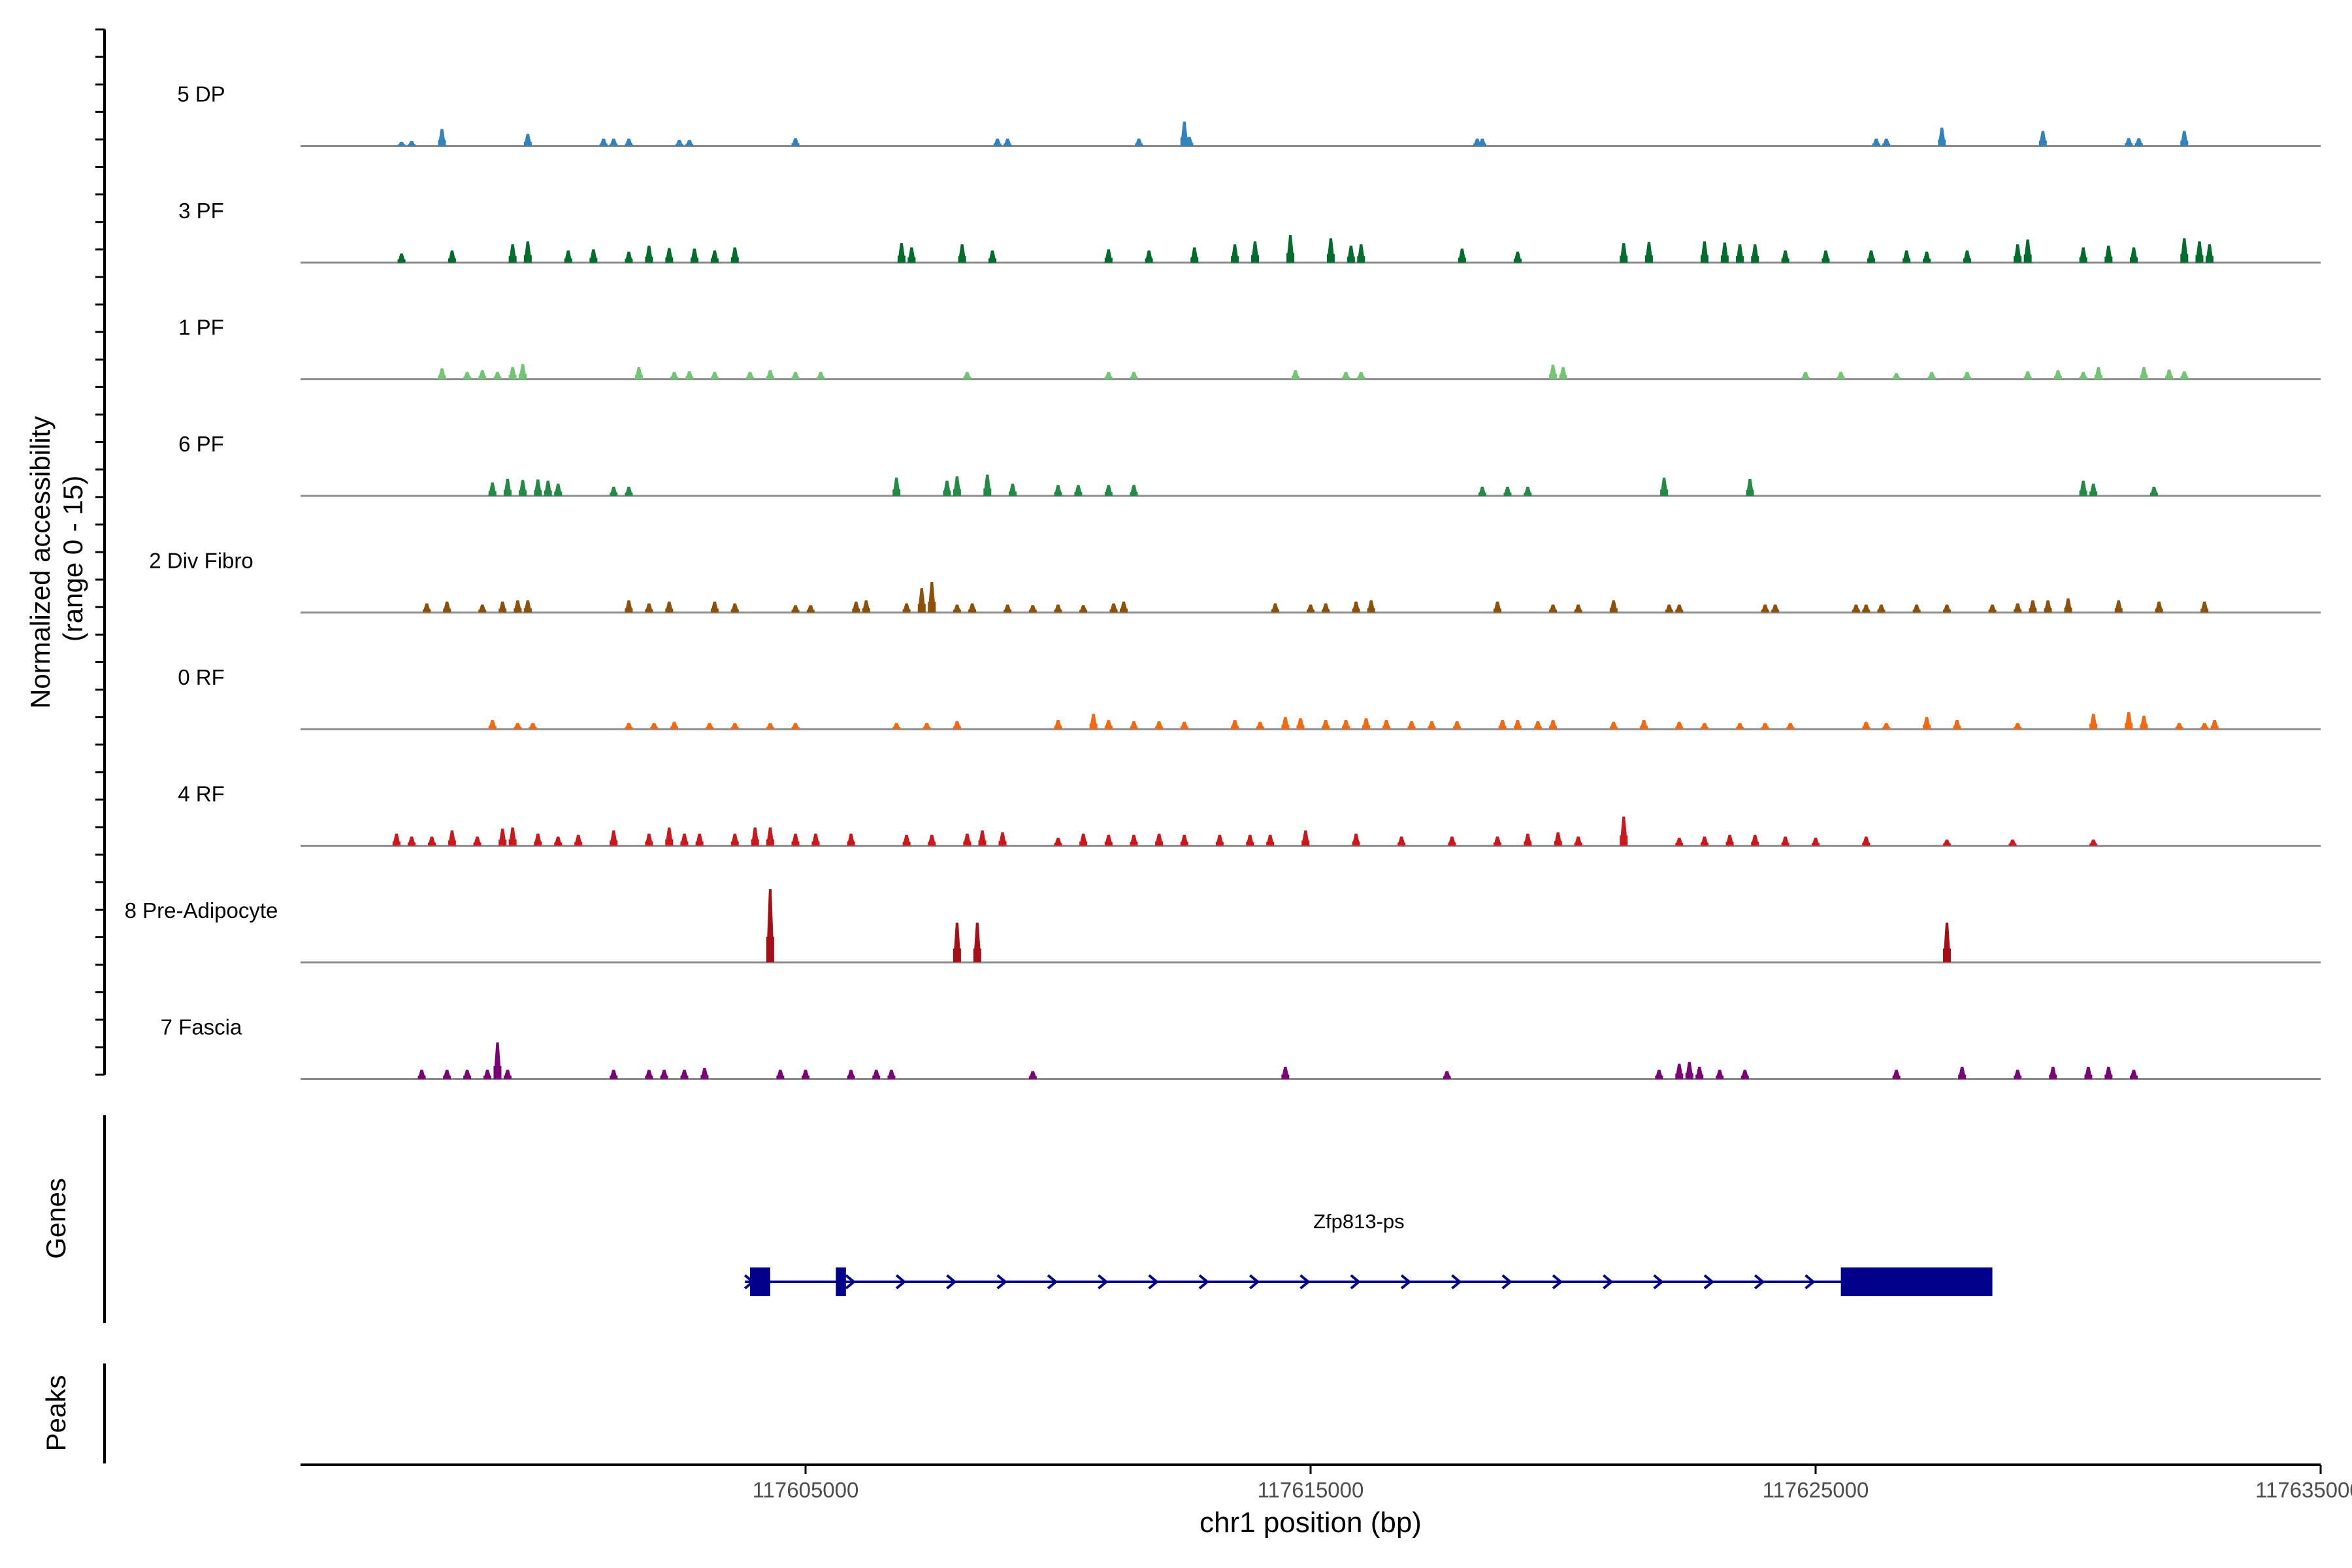 This screenshot has height=1568, width=2352. I want to click on gene-name-label: Zfp813-ps, so click(1359, 1221).